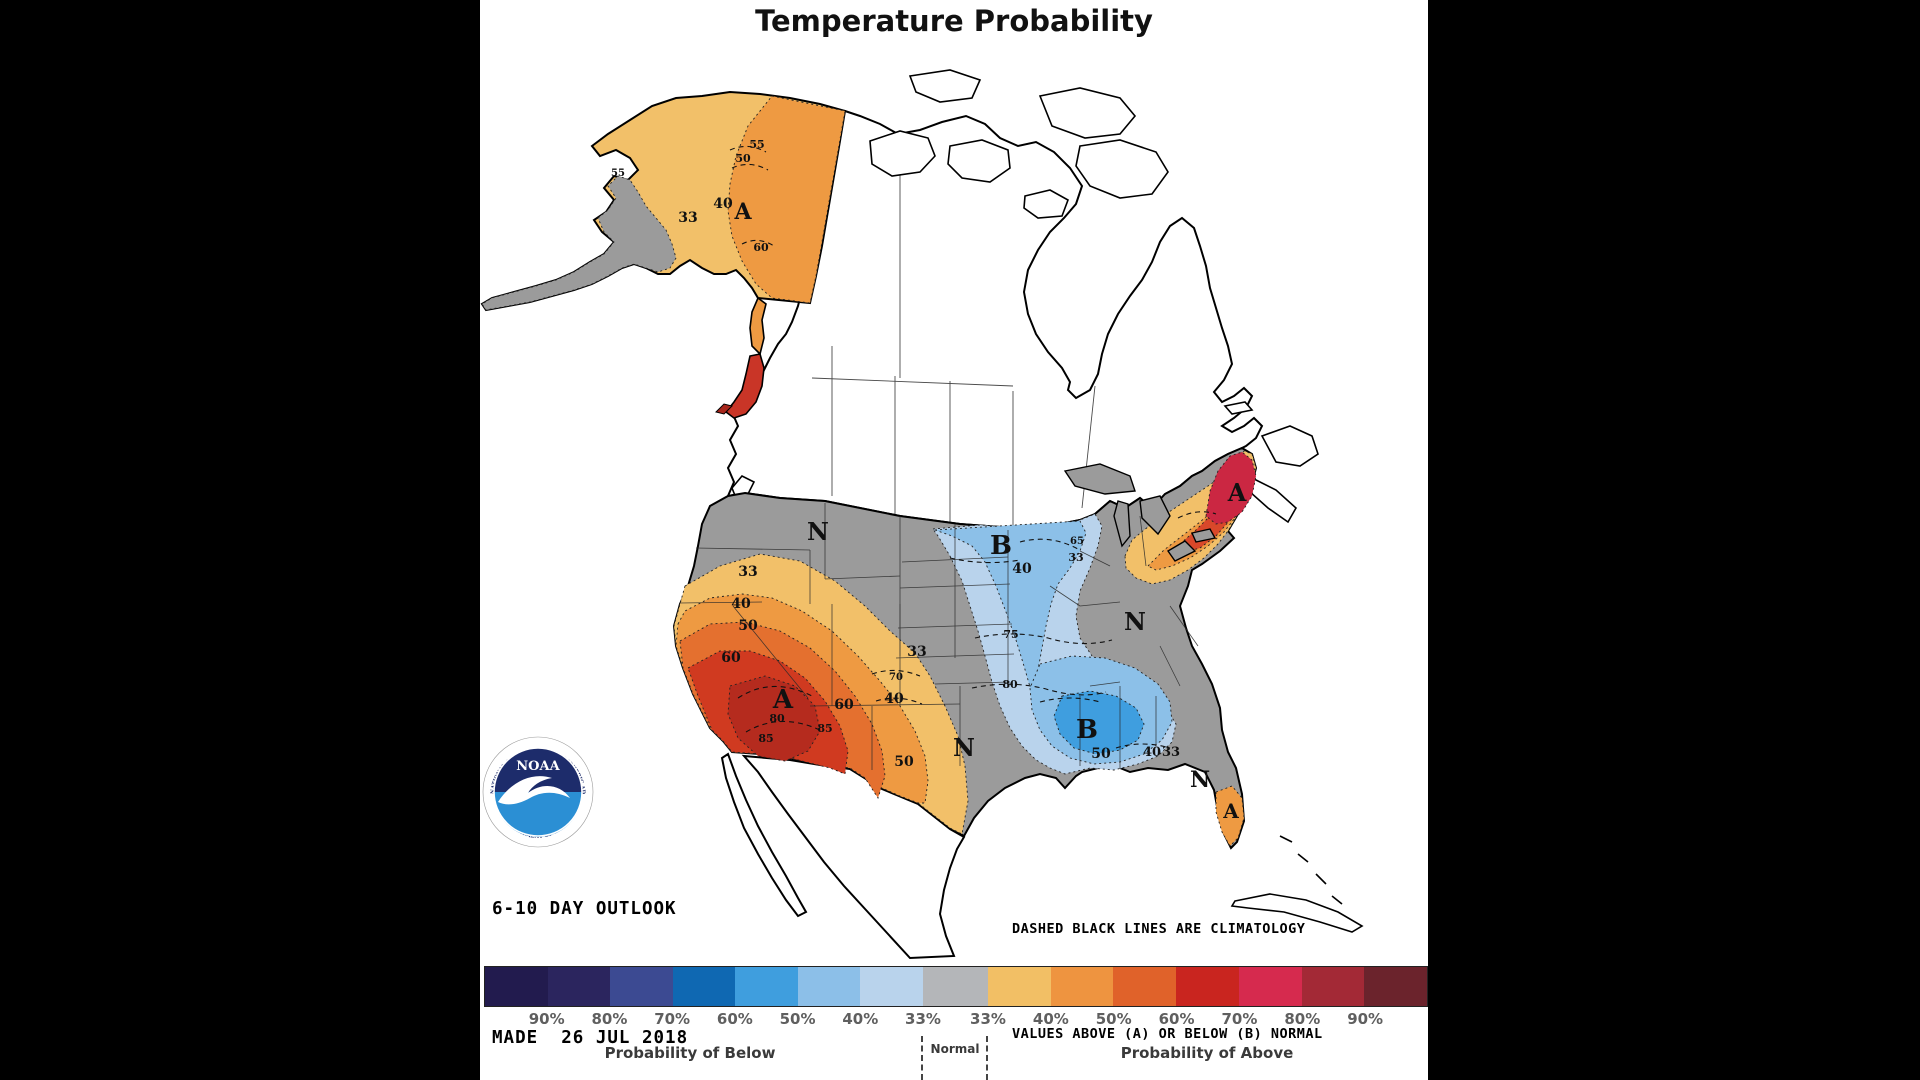 The image size is (1920, 1080). I want to click on issuance-line: 6-10 DAY OUTLOOK, so click(584, 909).